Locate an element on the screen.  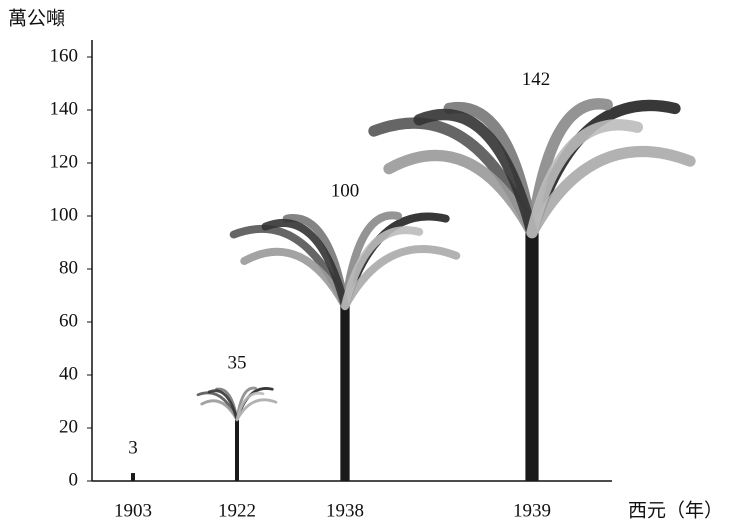
y-tick-label: 20 is located at coordinates (68, 426).